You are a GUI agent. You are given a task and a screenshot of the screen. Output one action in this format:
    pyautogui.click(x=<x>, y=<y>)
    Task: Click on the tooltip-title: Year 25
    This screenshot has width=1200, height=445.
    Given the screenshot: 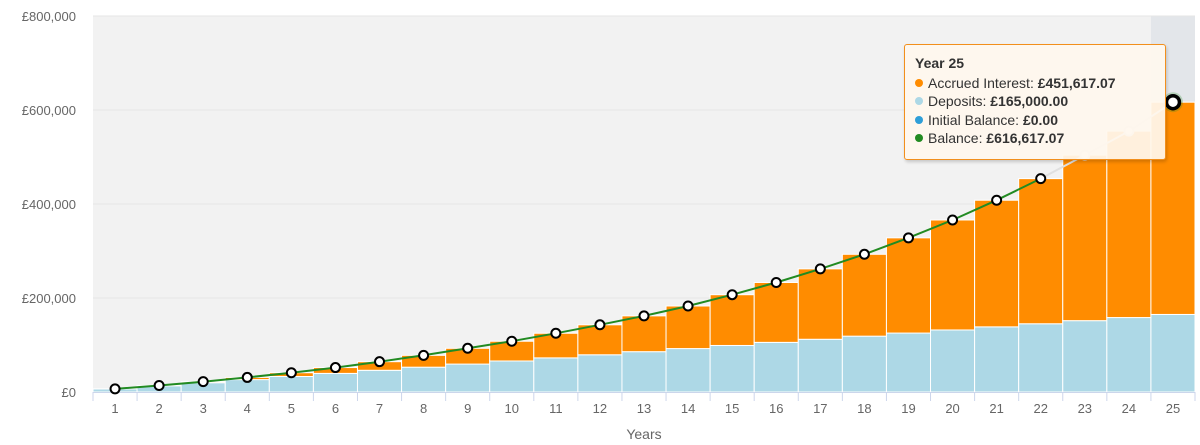 What is the action you would take?
    pyautogui.click(x=940, y=63)
    